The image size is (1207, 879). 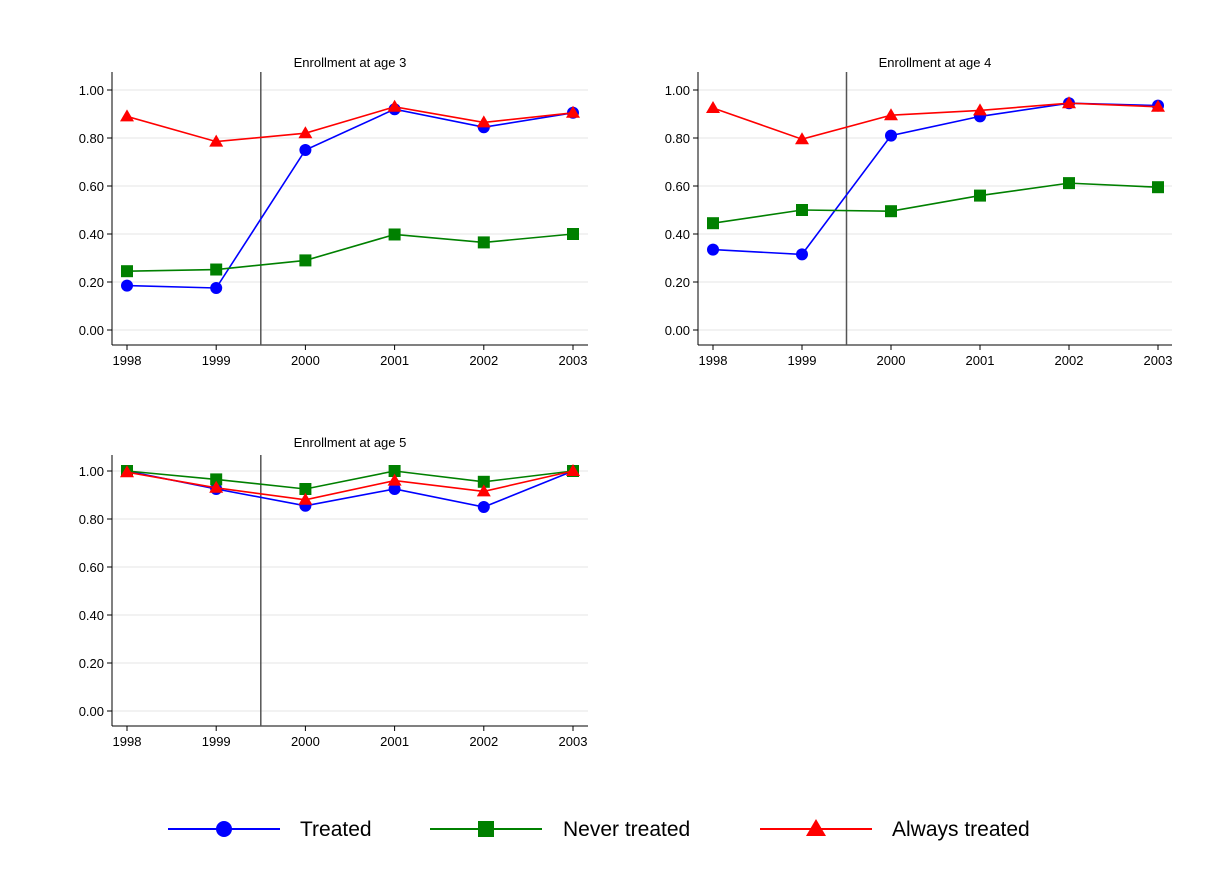 I want to click on legend-item-always-treated: Always treated, so click(x=895, y=829).